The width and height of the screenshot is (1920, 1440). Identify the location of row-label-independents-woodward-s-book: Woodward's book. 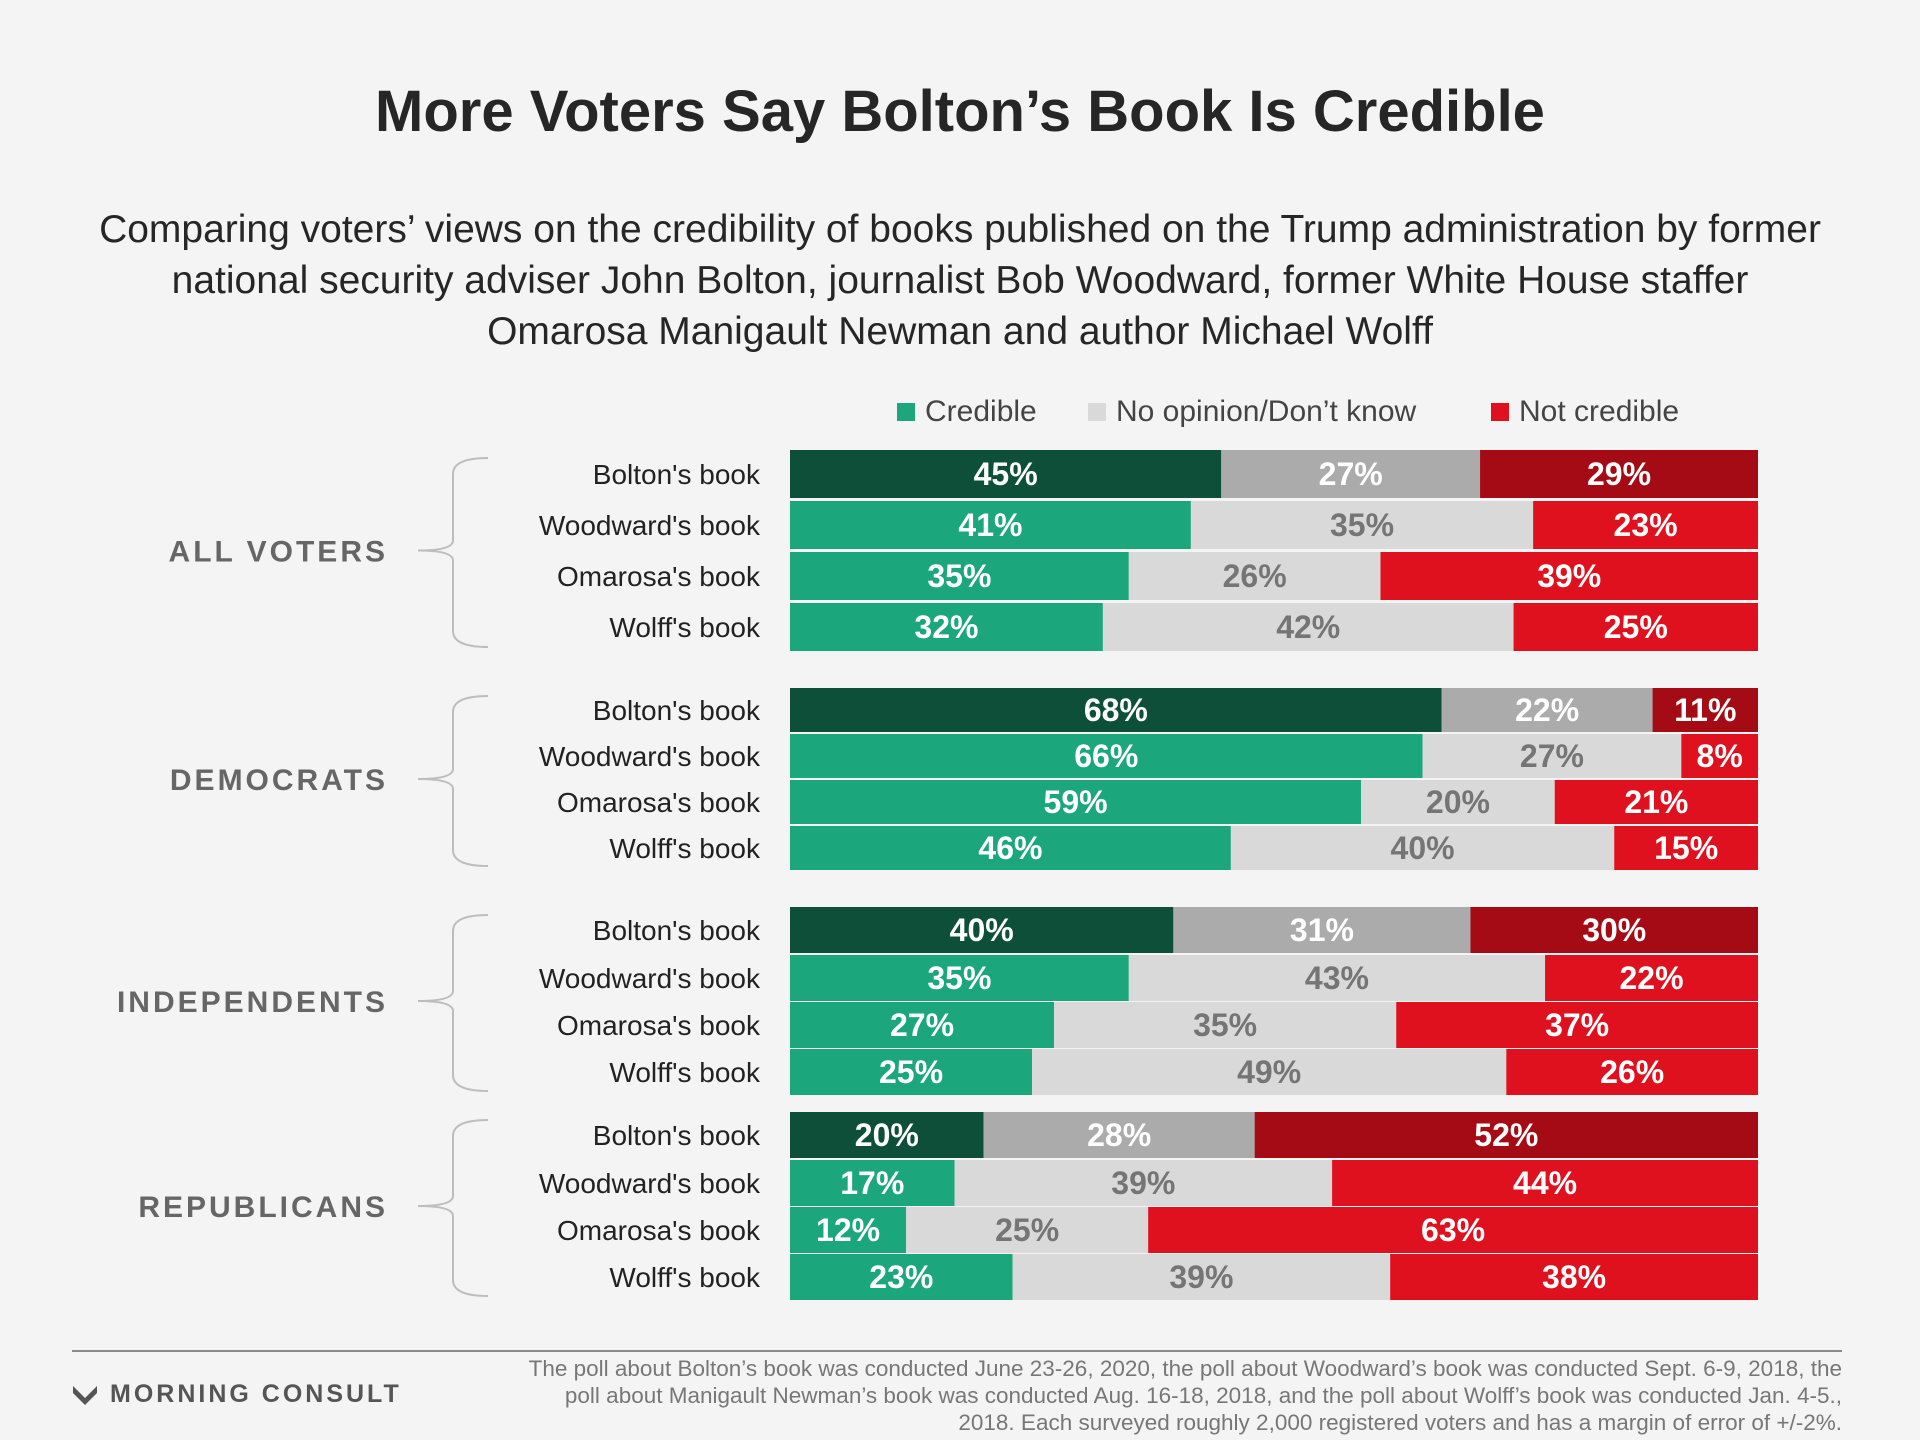
(650, 978).